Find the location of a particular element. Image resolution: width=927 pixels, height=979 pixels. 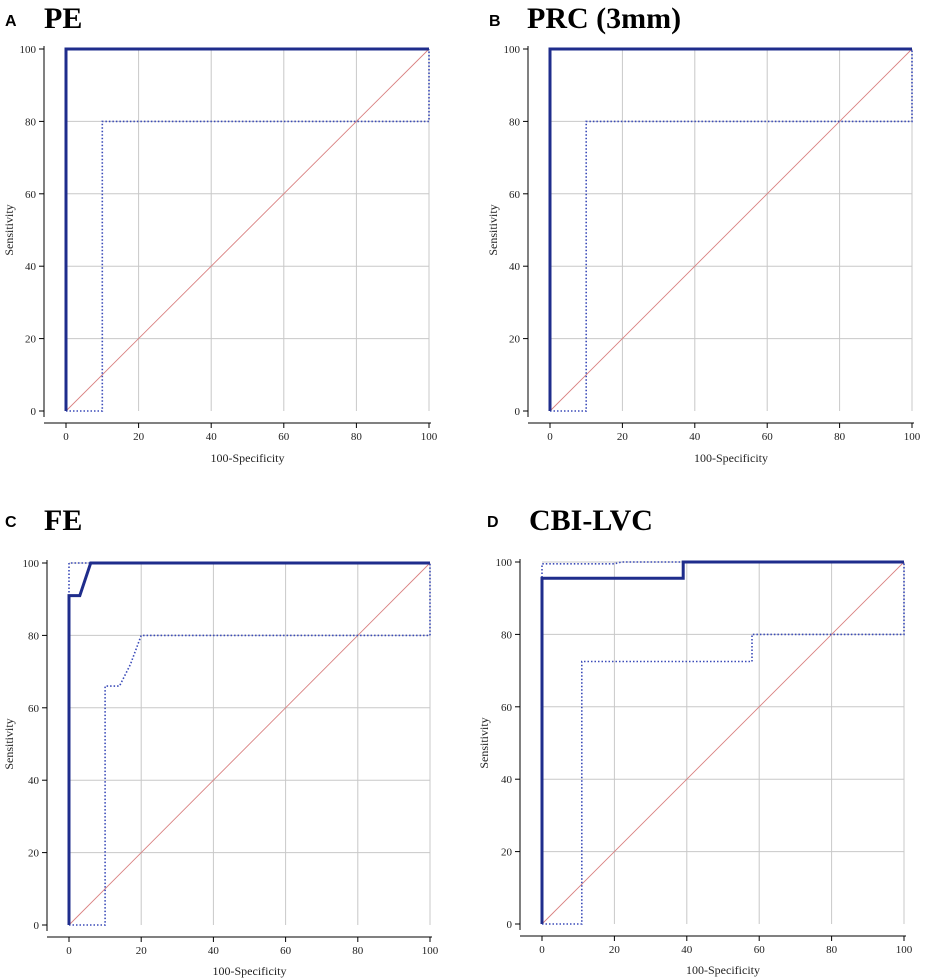

panel-title: FE is located at coordinates (63, 520).